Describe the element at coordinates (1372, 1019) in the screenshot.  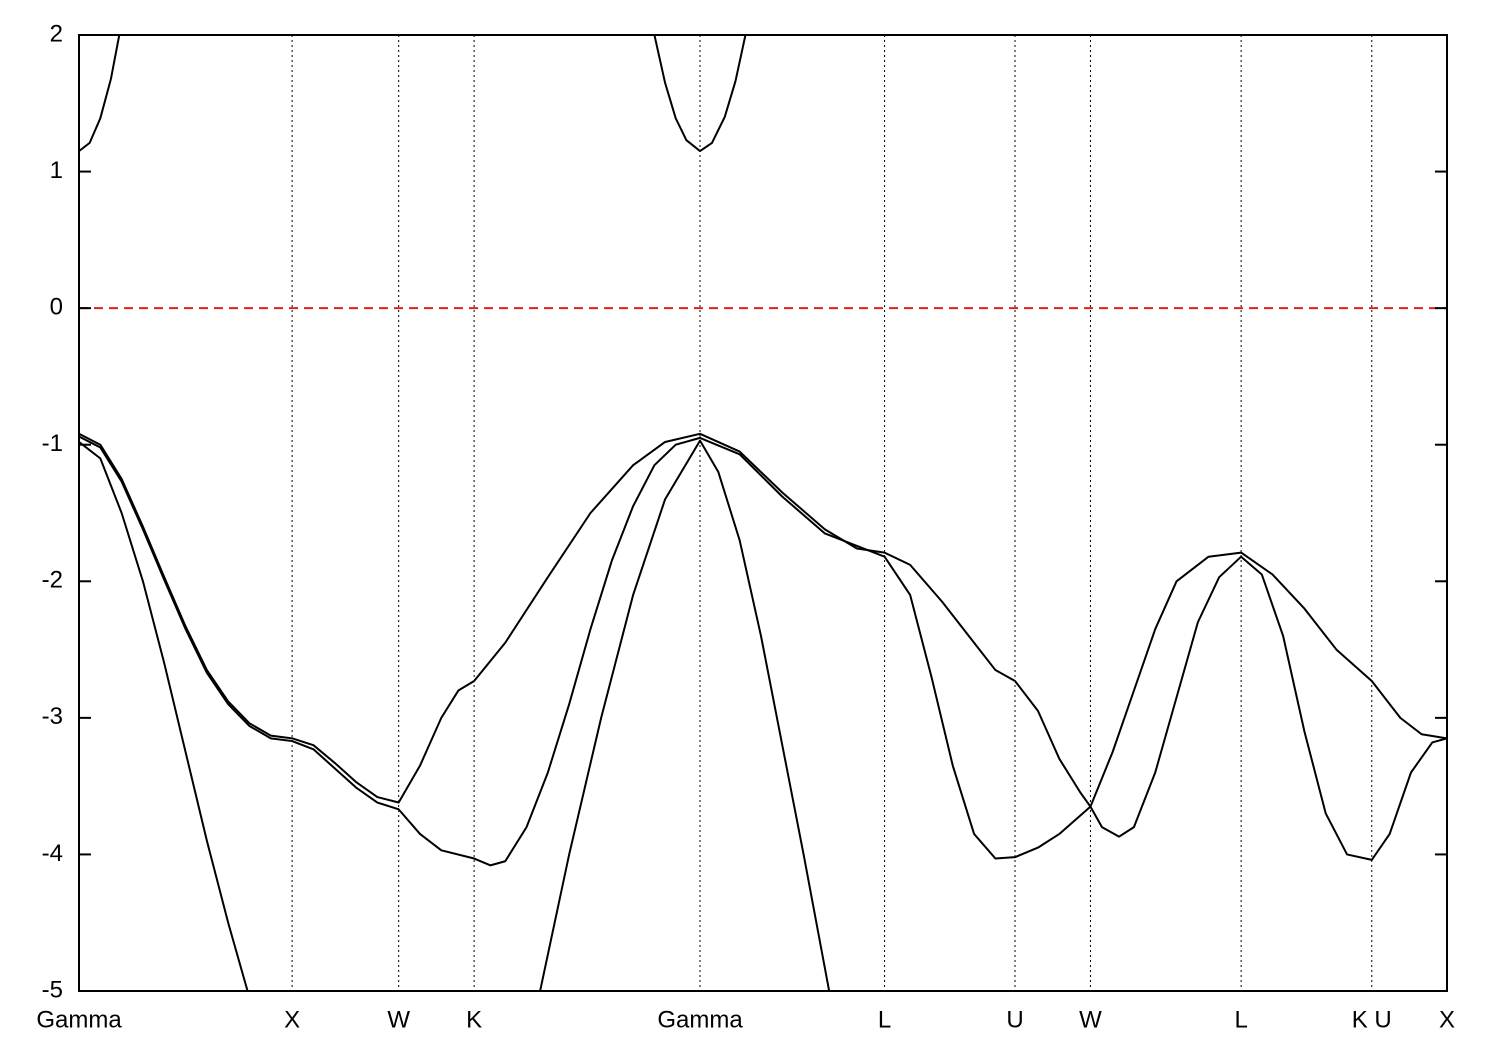
I see `x-tick-label: K U` at that location.